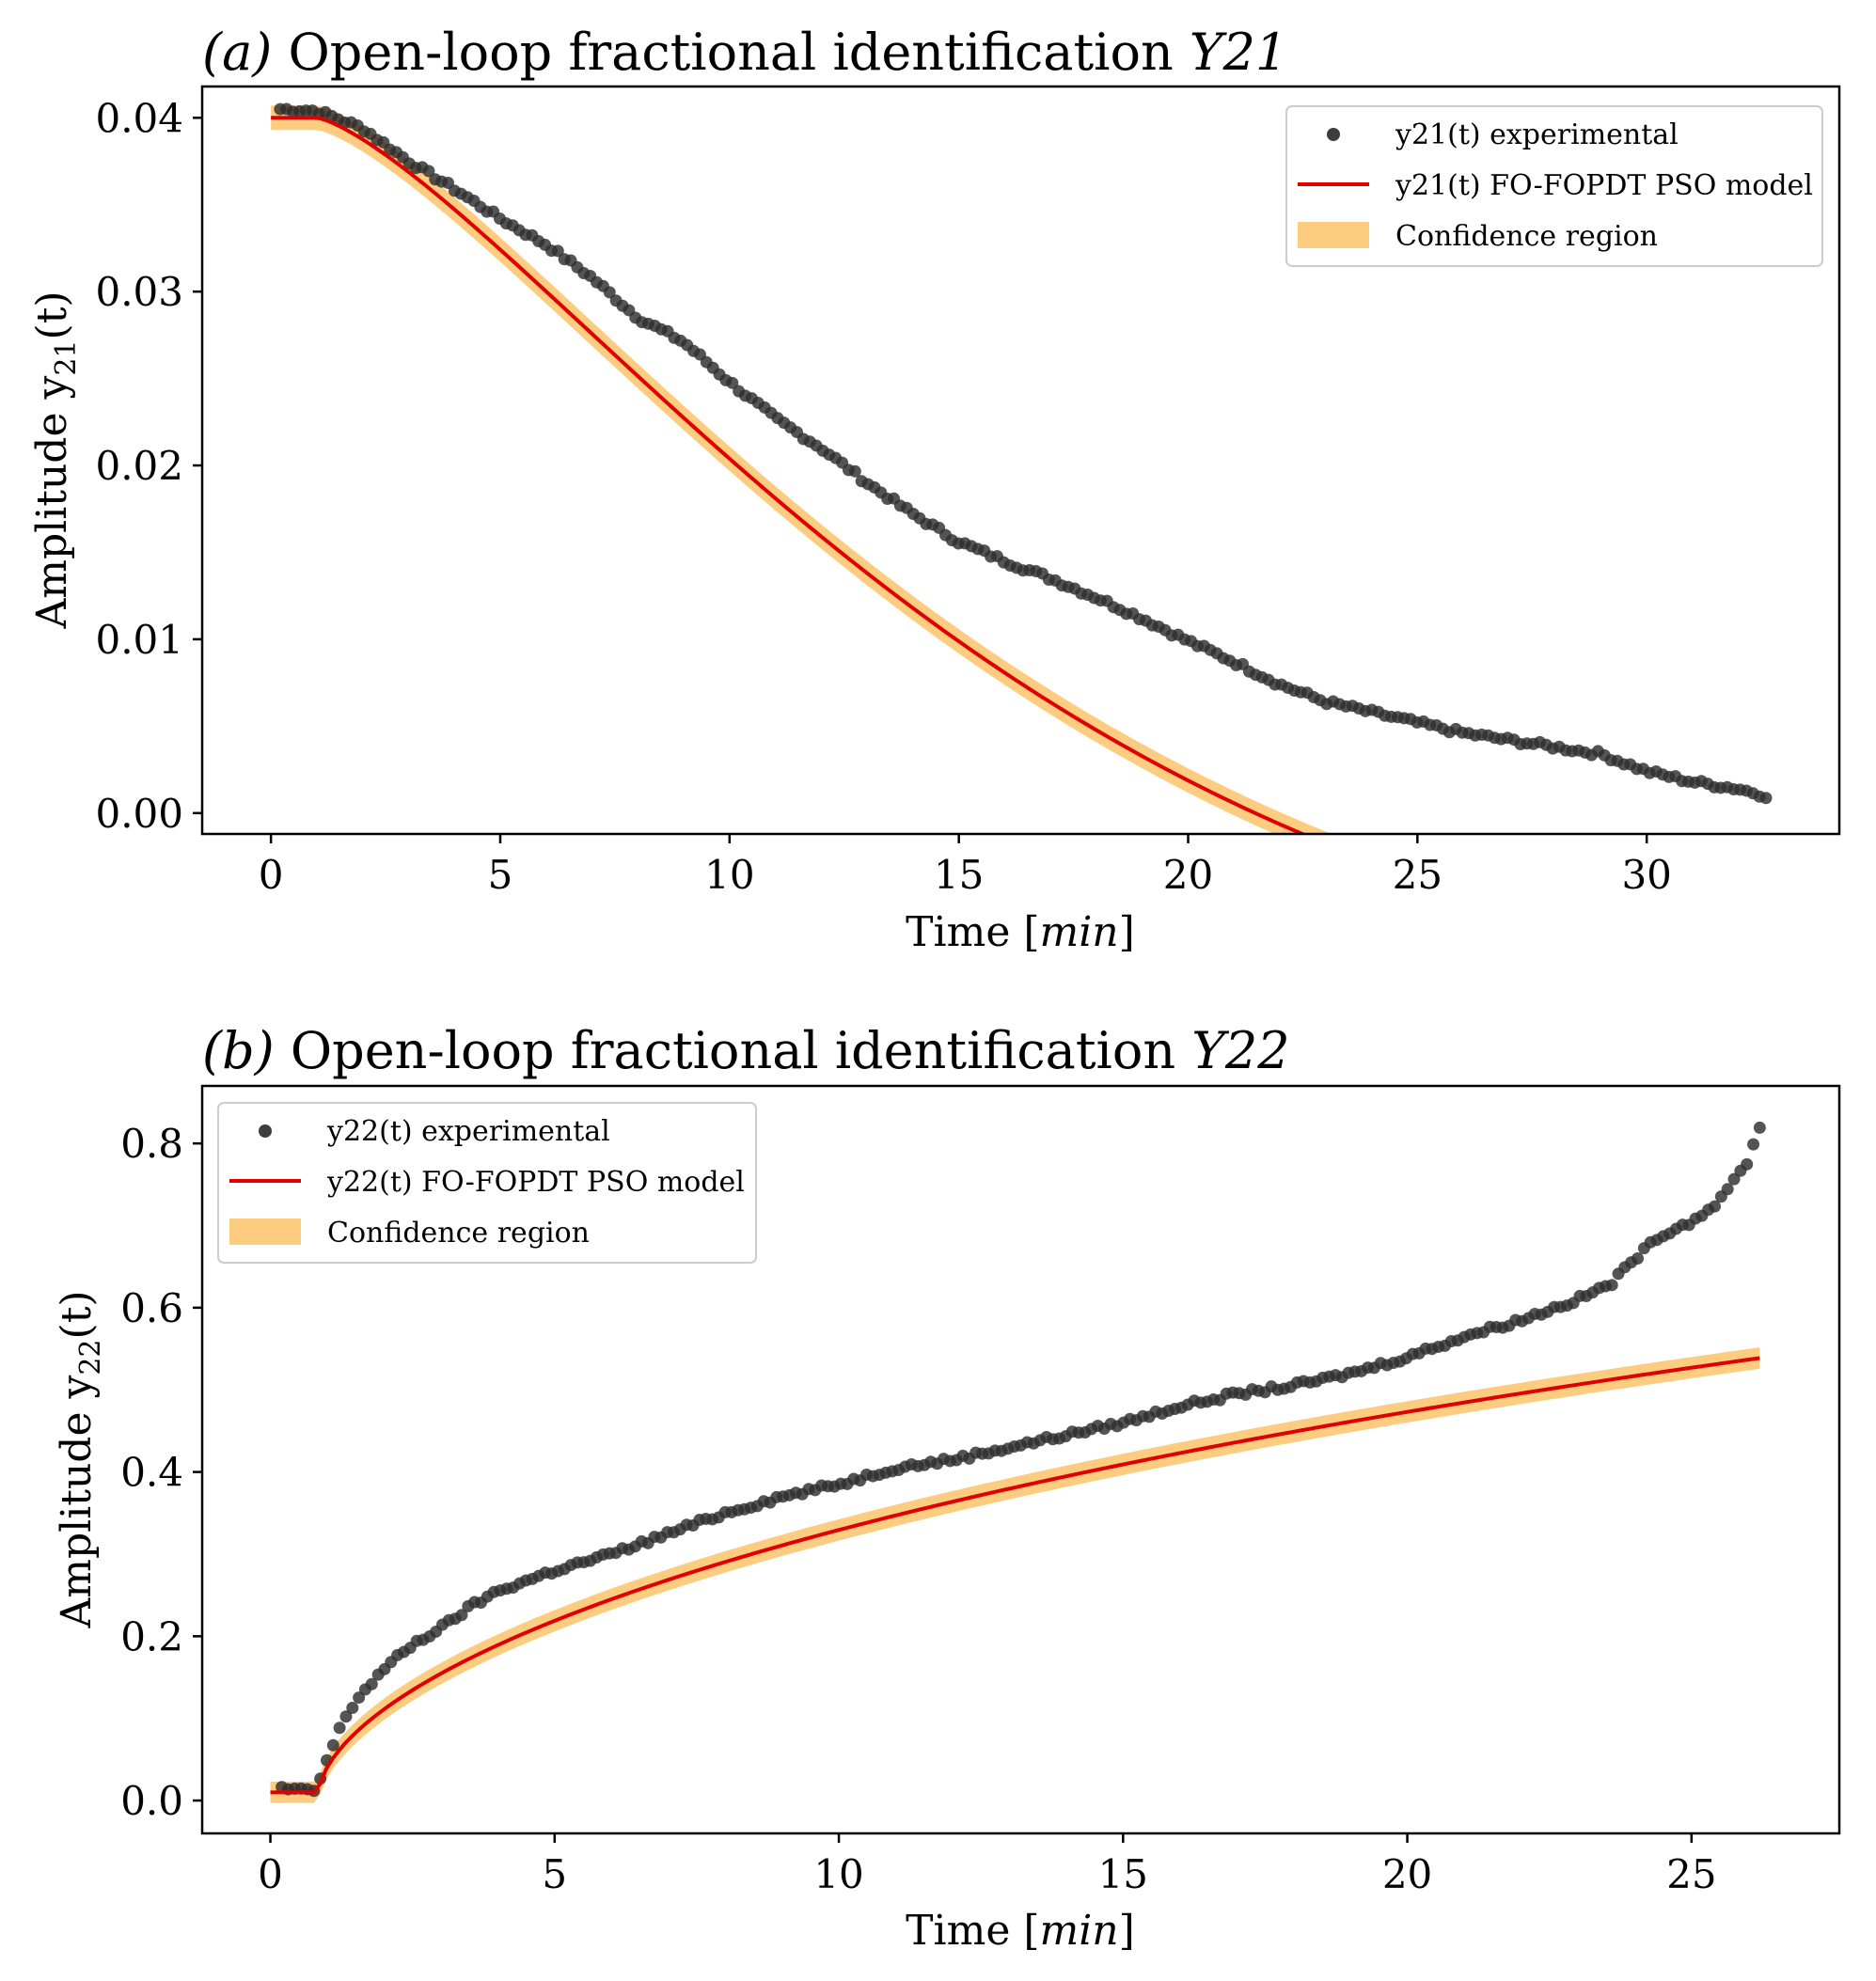 The image size is (1876, 1981). I want to click on panel-b-x-axis-label: Time [min], so click(1021, 1931).